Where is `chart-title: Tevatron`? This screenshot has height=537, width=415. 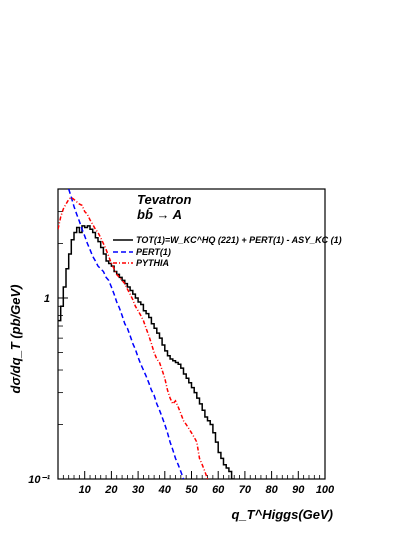 chart-title: Tevatron is located at coordinates (164, 199).